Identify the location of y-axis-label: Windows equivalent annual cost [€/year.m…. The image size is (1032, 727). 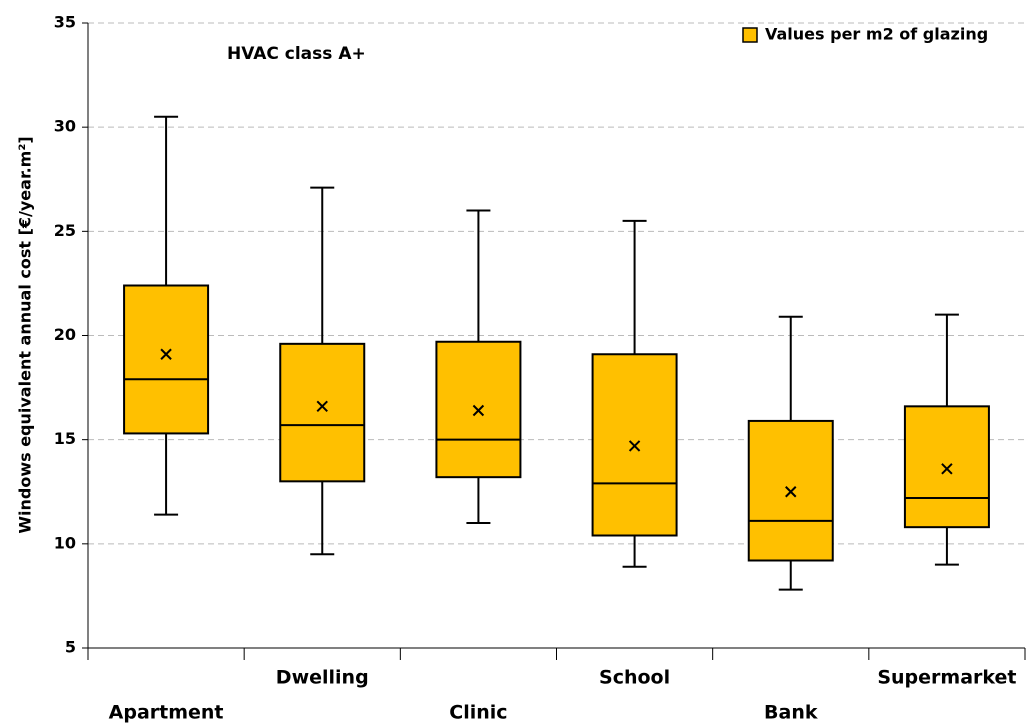
(25, 334).